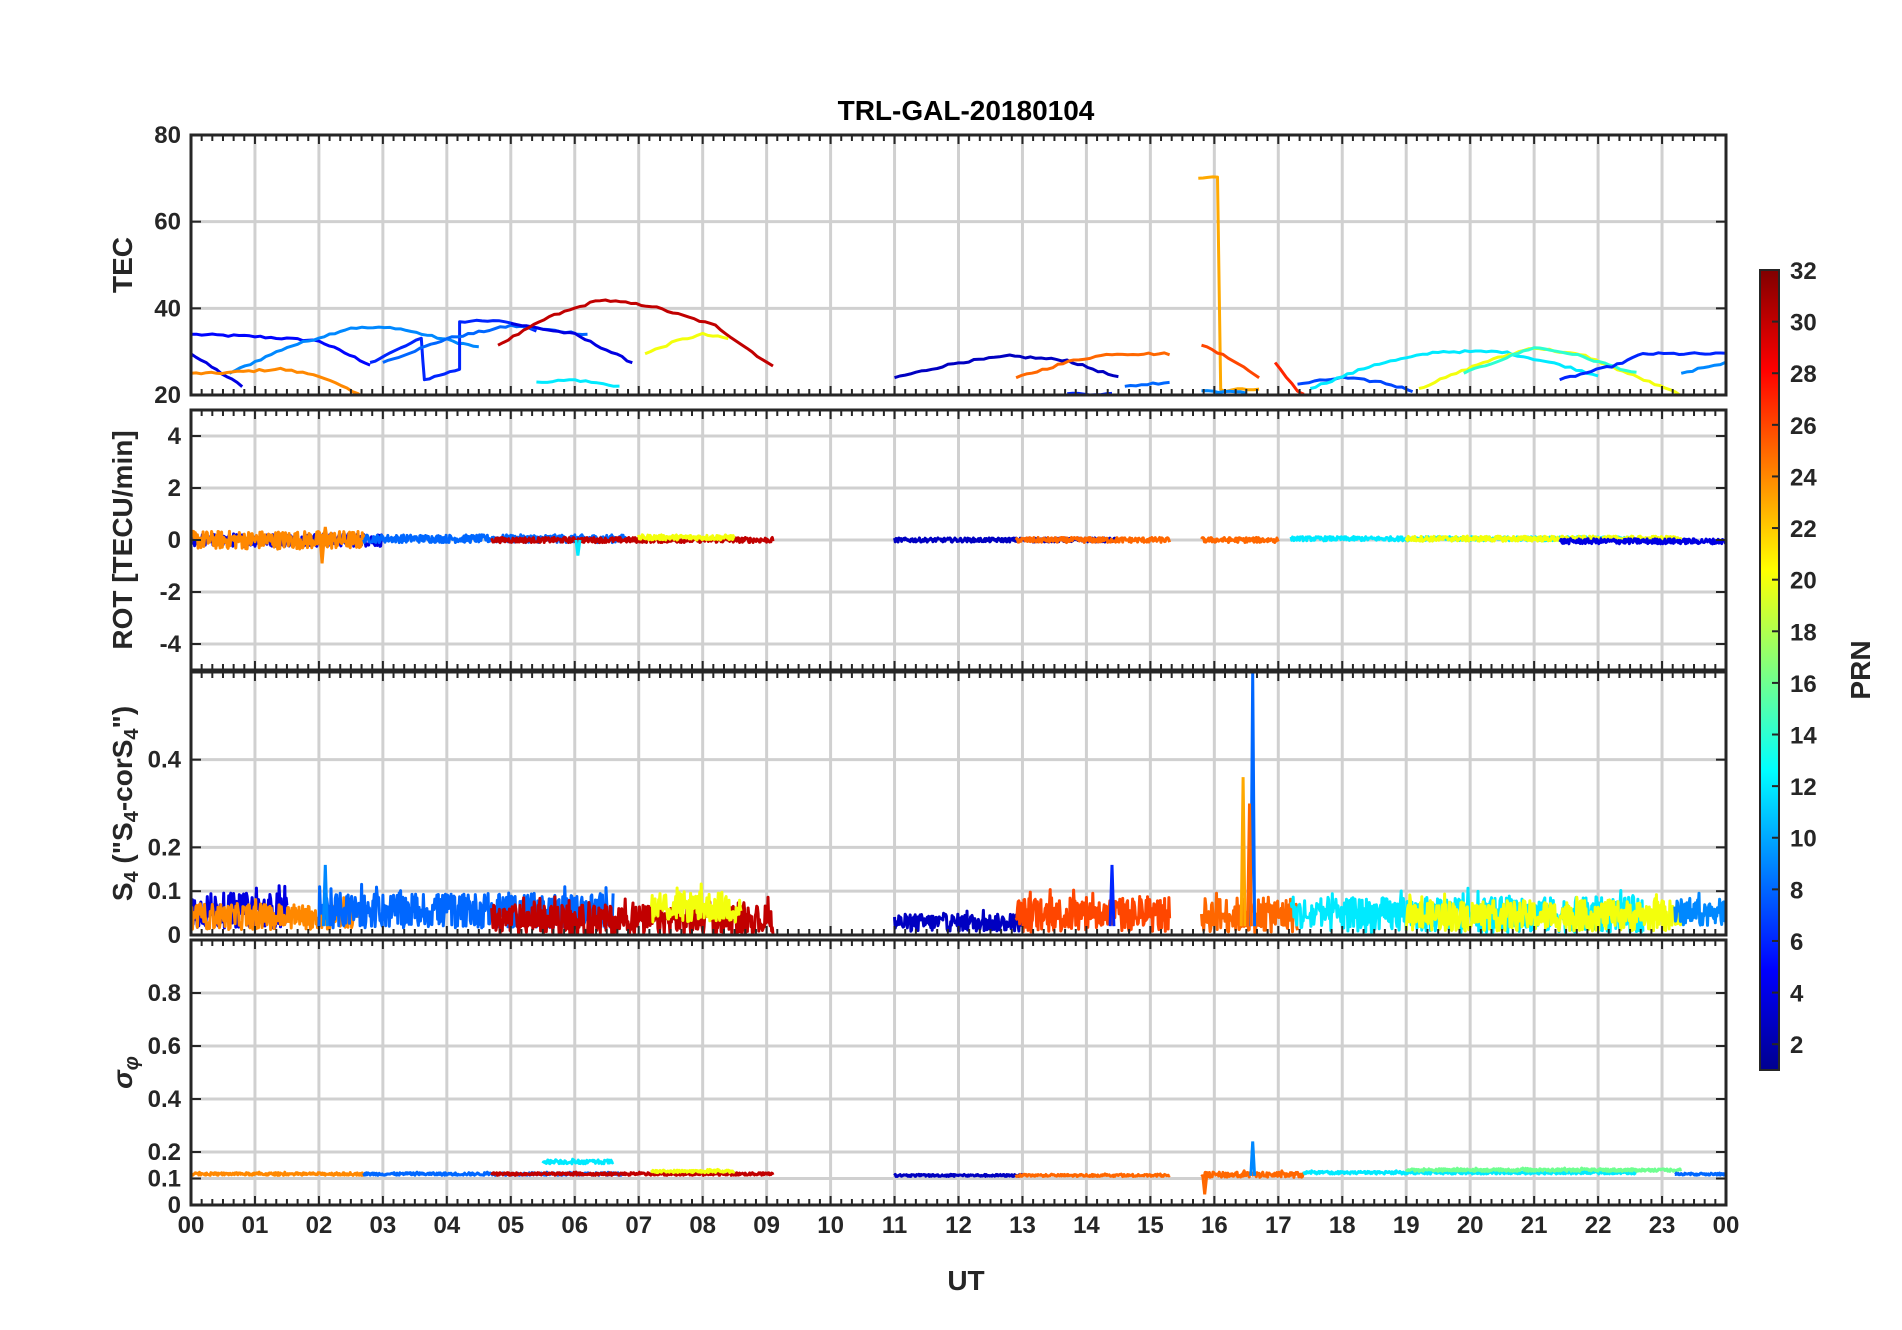 The width and height of the screenshot is (1902, 1330). What do you see at coordinates (574, 1225) in the screenshot?
I see `x-tick-label: 06` at bounding box center [574, 1225].